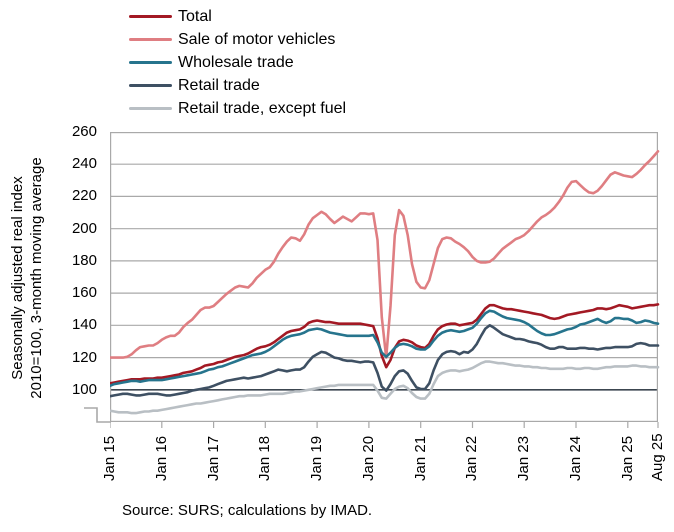  I want to click on legend-item-retail: Retail trade, so click(237, 85).